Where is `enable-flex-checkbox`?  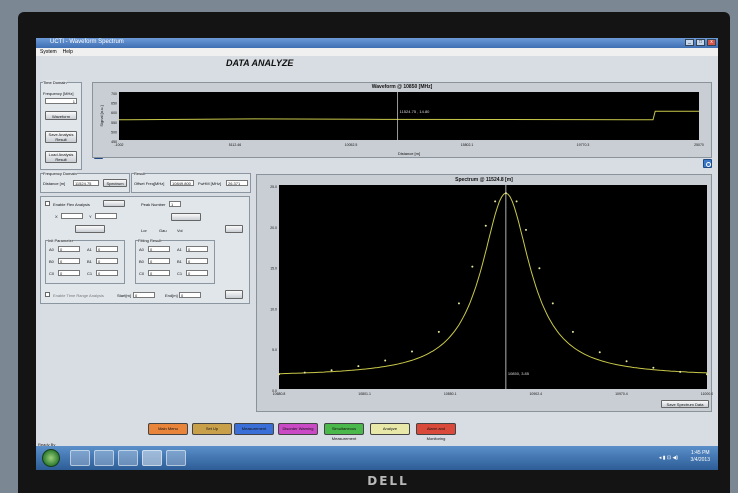
enable-flex-checkbox is located at coordinates (47, 203).